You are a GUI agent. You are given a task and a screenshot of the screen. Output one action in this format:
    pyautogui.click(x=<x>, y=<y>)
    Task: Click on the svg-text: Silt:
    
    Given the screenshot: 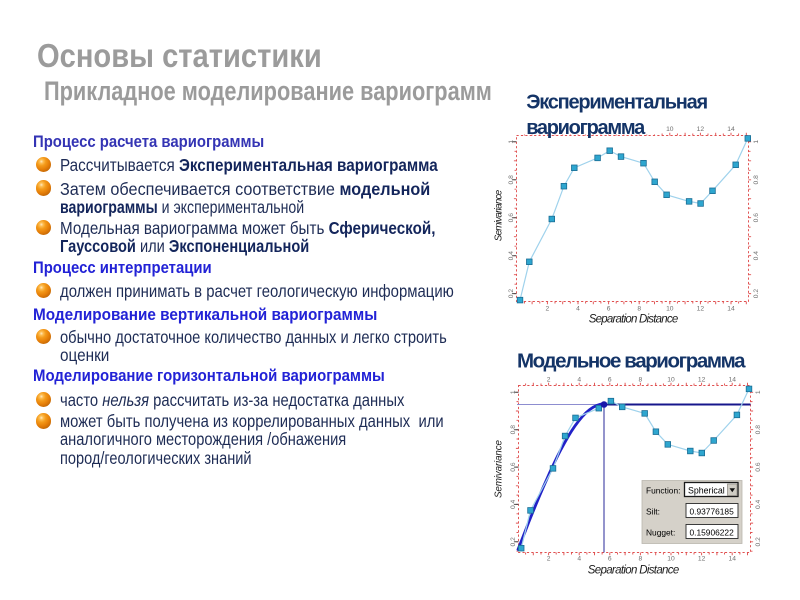 What is the action you would take?
    pyautogui.click(x=653, y=511)
    